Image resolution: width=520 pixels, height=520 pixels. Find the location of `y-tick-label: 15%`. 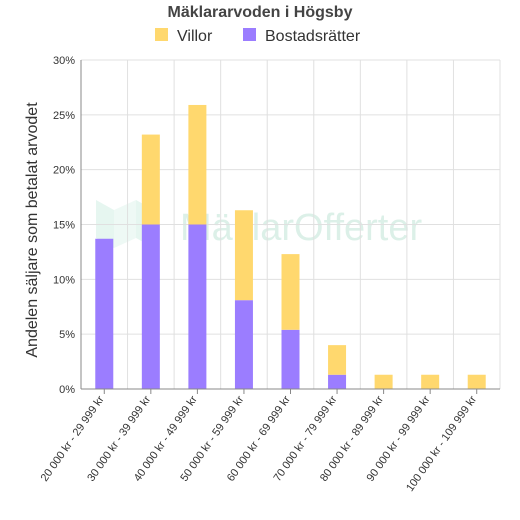

y-tick-label: 15% is located at coordinates (64, 226).